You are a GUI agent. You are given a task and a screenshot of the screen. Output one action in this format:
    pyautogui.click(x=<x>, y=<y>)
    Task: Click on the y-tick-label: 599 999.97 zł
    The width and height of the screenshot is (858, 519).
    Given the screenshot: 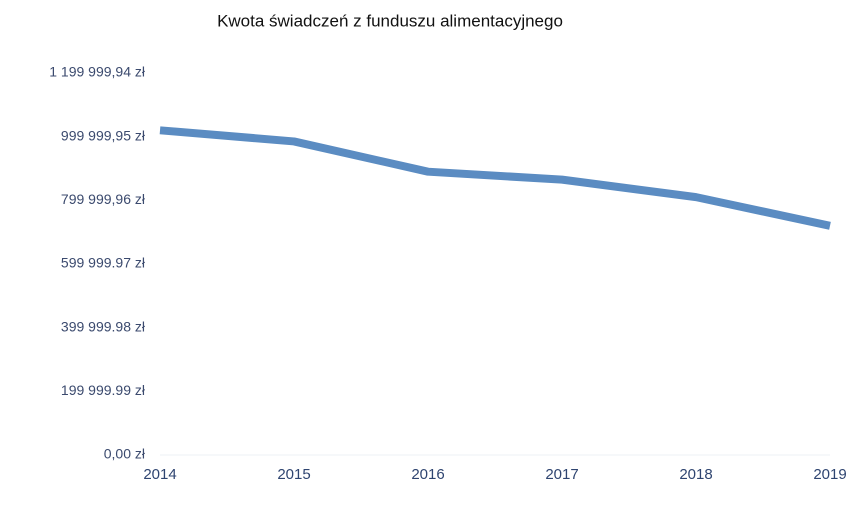 What is the action you would take?
    pyautogui.click(x=103, y=263)
    